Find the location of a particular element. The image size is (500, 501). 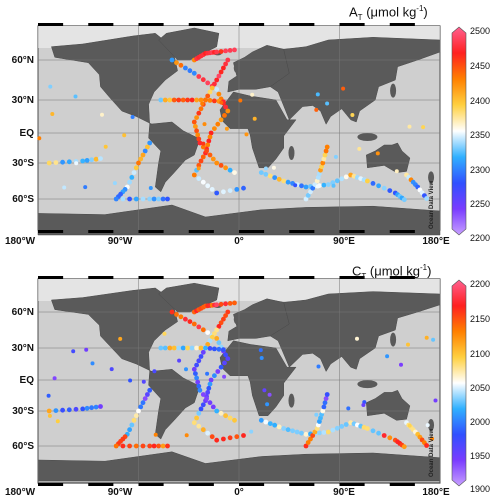

colorbar-tick: 2100 is located at coordinates (480, 354).